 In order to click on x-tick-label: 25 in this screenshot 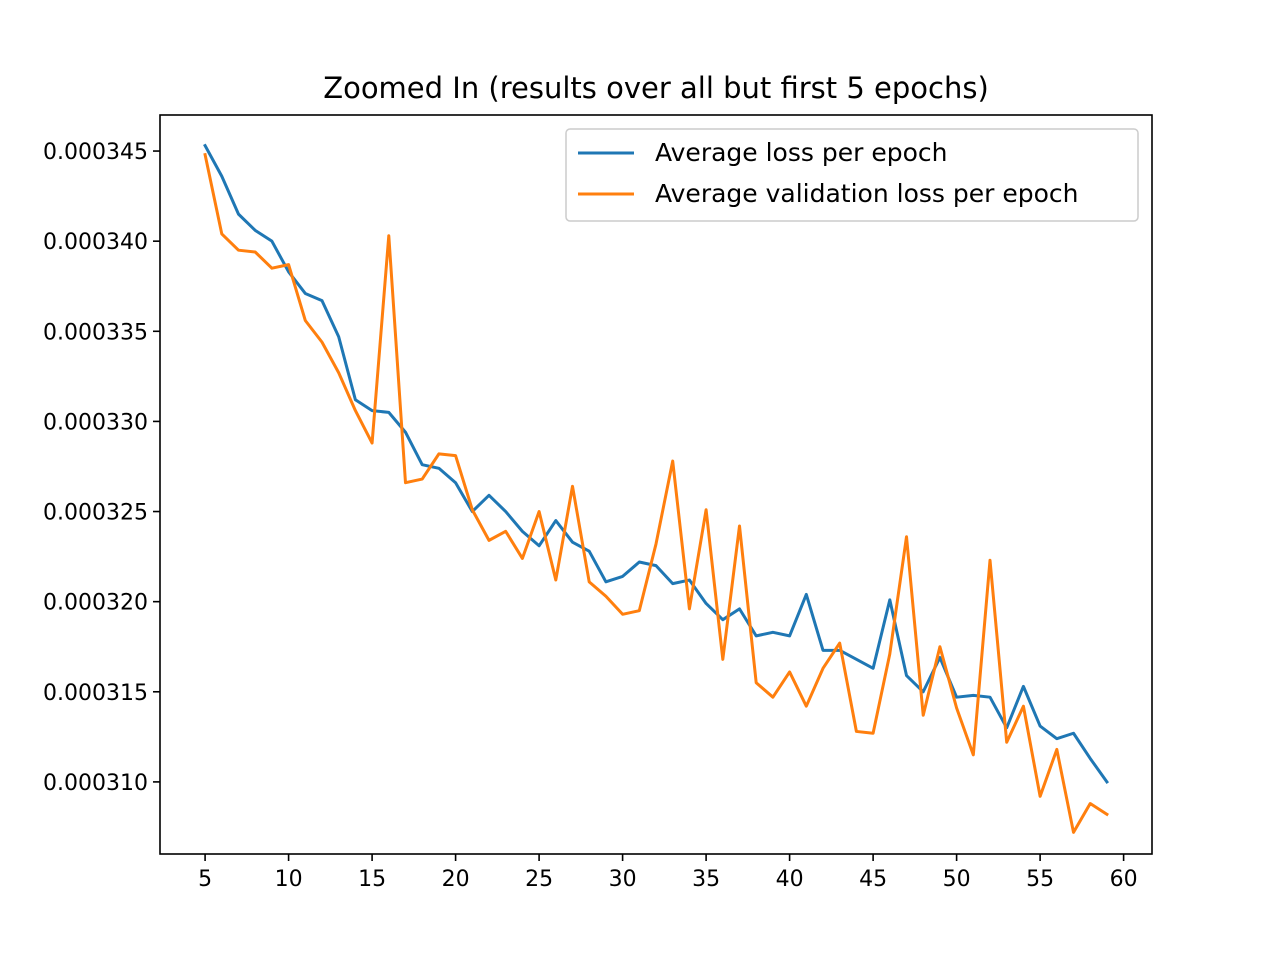, I will do `click(539, 879)`.